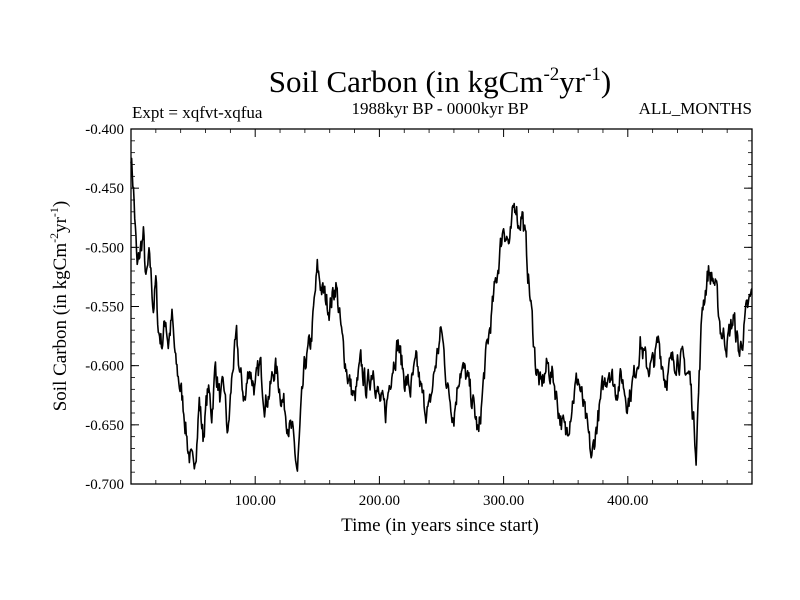  Describe the element at coordinates (440, 81) in the screenshot. I see `chart-title: Soil Carbon (in kgCm-2yr-1)` at that location.